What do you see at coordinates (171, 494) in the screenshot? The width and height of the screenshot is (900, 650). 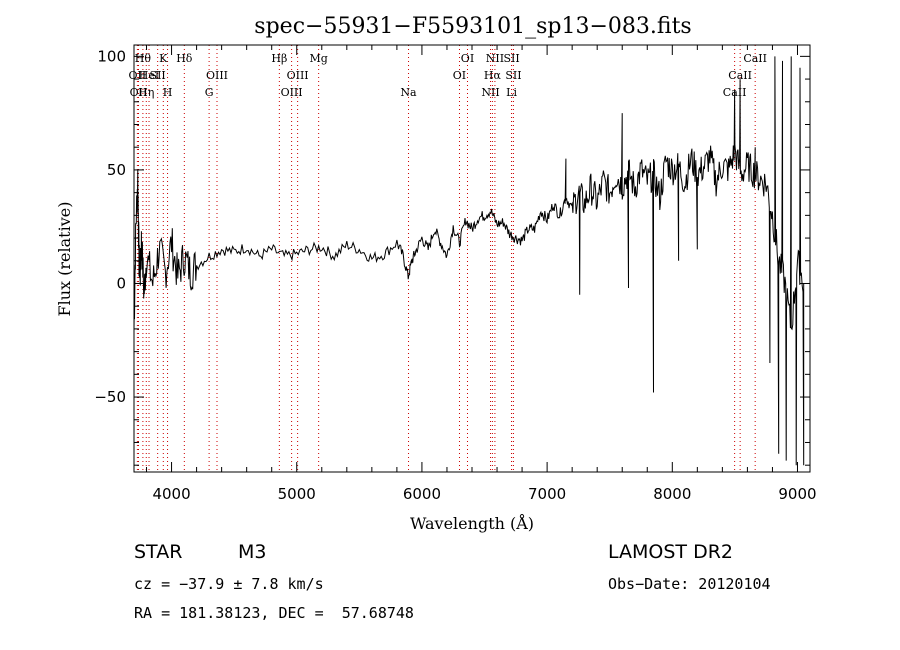 I see `x-tick-label: 4000` at bounding box center [171, 494].